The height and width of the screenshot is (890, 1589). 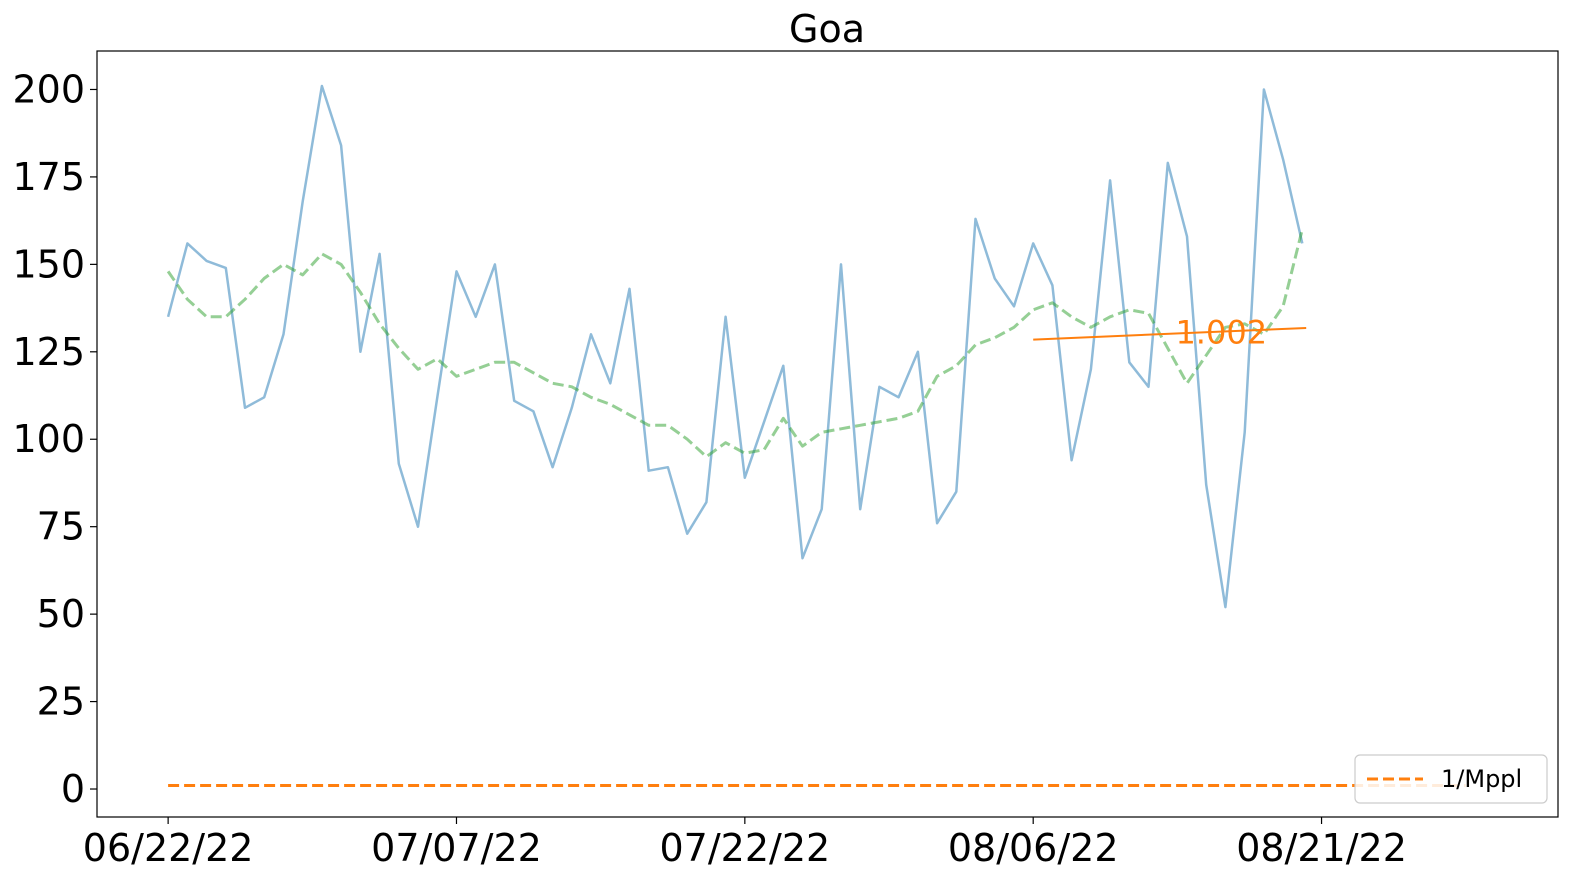 I want to click on y-axis: 0 25 50 75 100 125 150 175 200, so click(x=54, y=439).